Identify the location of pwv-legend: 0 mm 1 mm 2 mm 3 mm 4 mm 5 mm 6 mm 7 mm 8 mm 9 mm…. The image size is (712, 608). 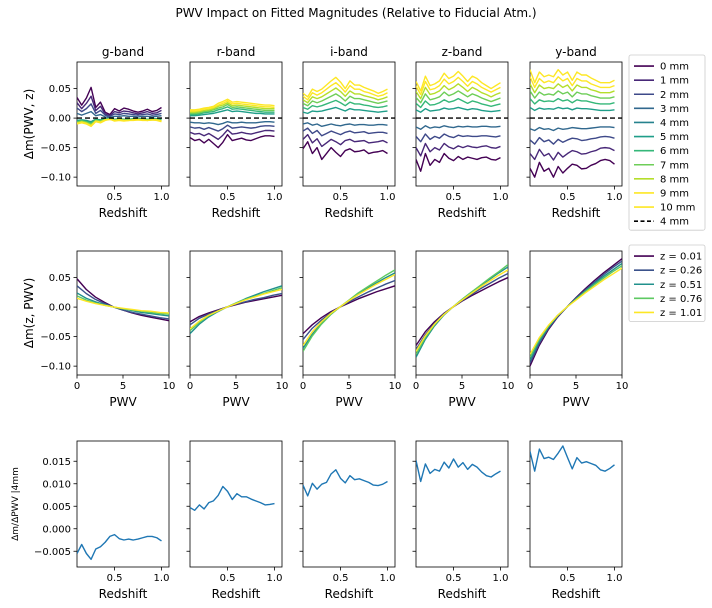
(667, 142).